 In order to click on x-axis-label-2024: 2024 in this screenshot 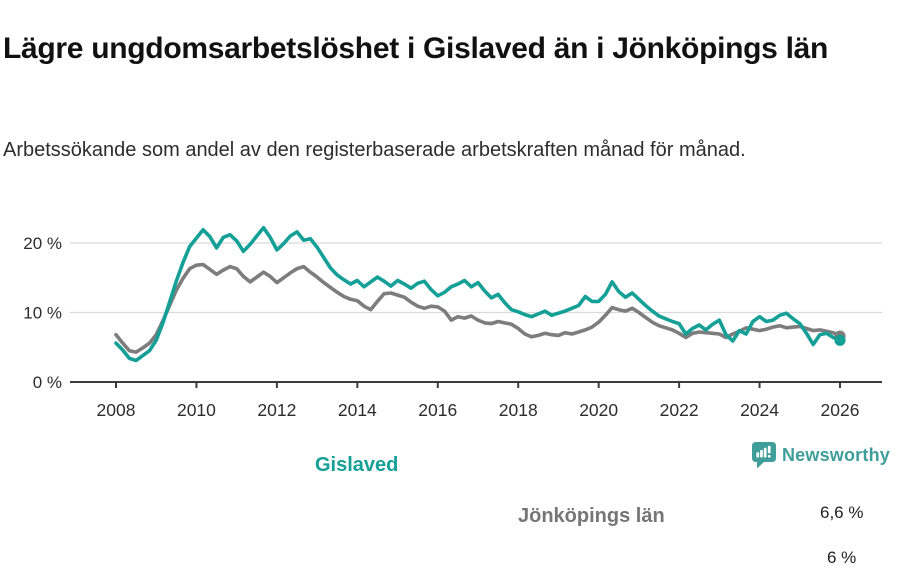, I will do `click(759, 410)`.